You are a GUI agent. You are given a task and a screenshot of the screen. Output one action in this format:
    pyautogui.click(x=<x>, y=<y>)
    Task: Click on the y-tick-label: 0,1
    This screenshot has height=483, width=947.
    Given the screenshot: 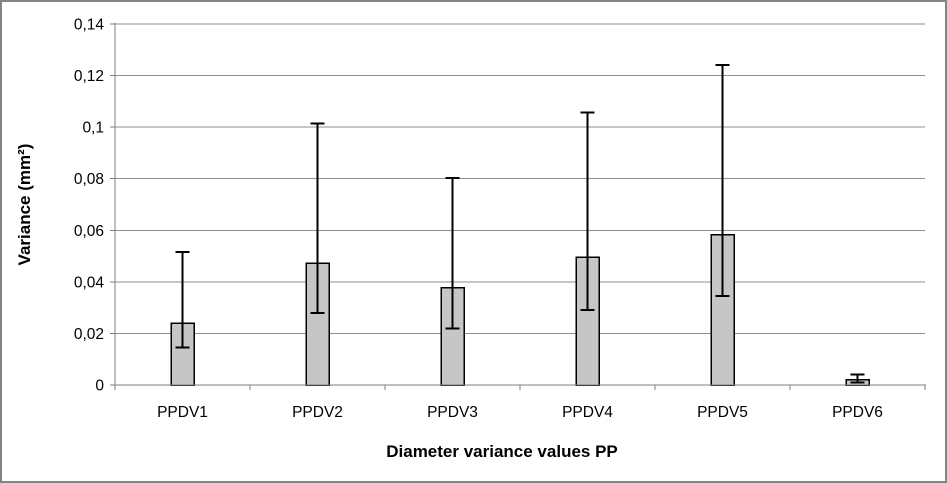 What is the action you would take?
    pyautogui.click(x=93, y=128)
    